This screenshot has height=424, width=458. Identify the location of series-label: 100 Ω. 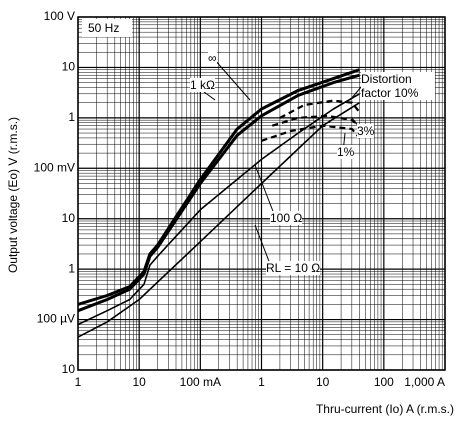
(286, 218).